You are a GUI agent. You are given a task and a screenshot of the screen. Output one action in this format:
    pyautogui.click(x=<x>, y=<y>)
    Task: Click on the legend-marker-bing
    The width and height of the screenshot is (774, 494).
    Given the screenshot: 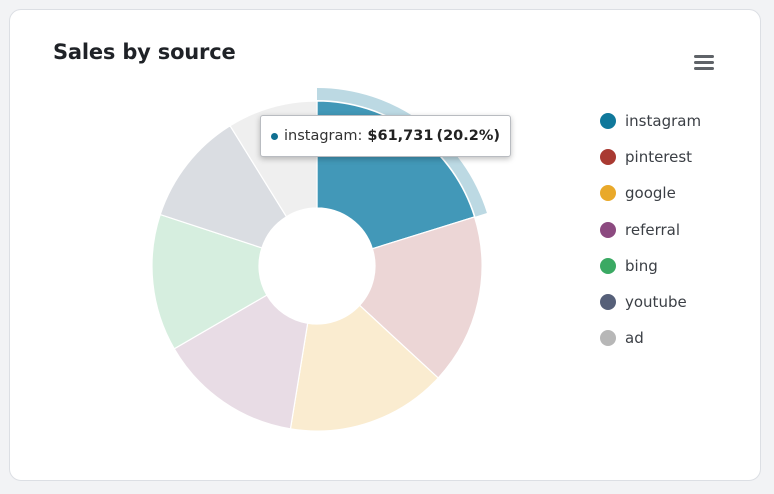 What is the action you would take?
    pyautogui.click(x=608, y=265)
    